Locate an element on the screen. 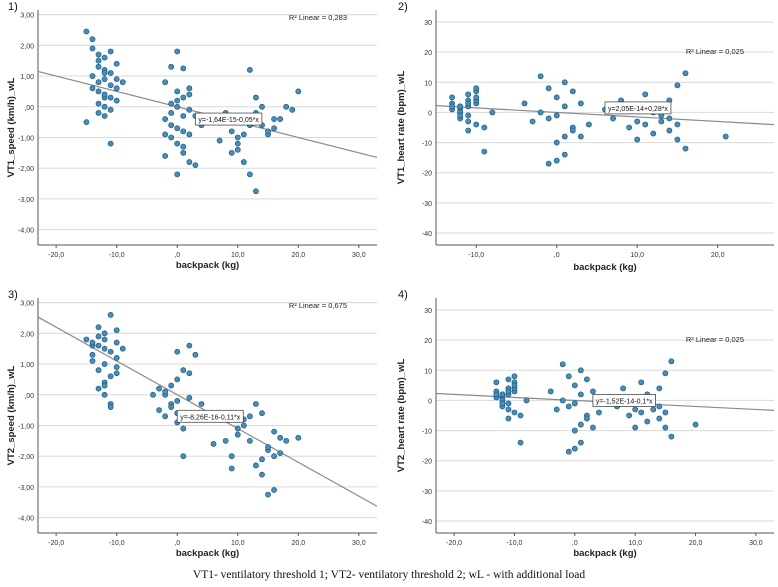  y-tick-label: -2,00 is located at coordinates (26, 457).